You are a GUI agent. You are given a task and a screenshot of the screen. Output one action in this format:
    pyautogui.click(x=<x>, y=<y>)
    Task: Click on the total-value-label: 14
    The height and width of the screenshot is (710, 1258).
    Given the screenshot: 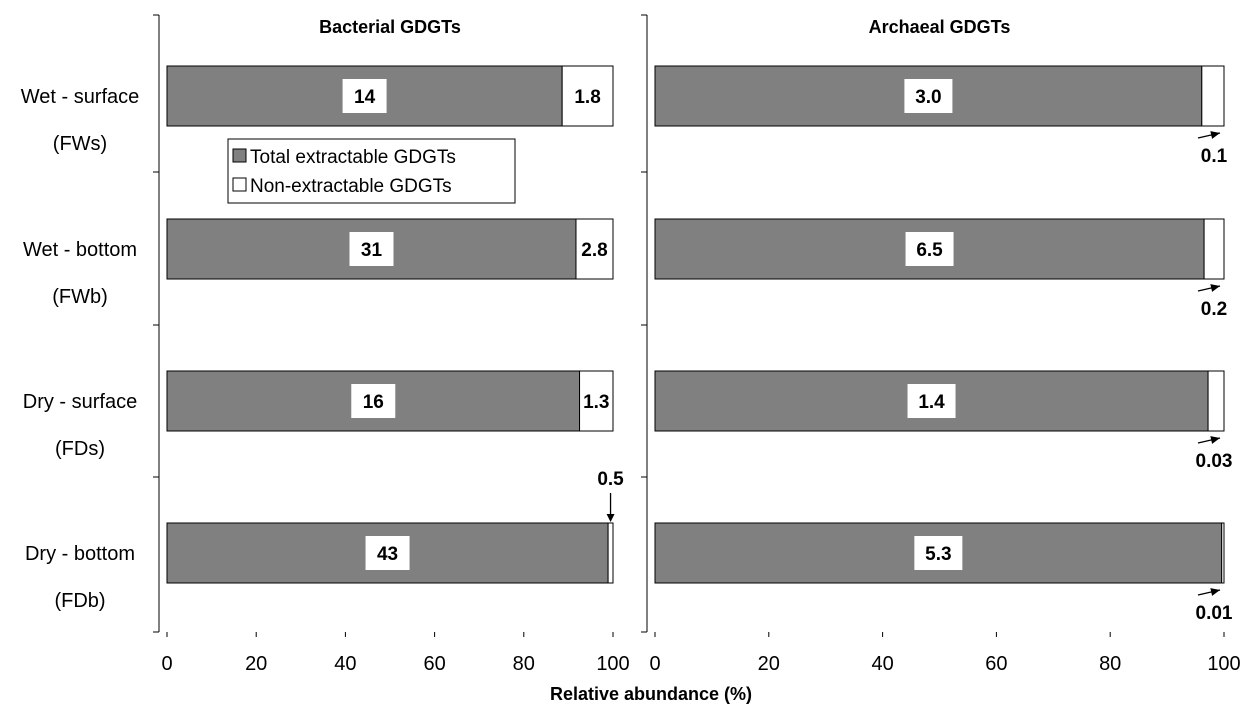 What is the action you would take?
    pyautogui.click(x=365, y=97)
    